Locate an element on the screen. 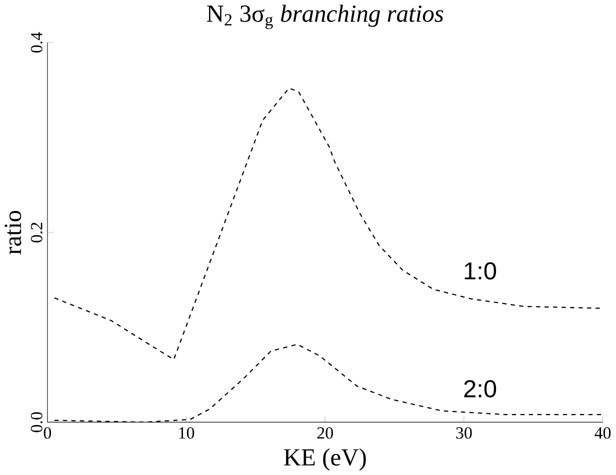  x-tick-label: 0 is located at coordinates (48, 433).